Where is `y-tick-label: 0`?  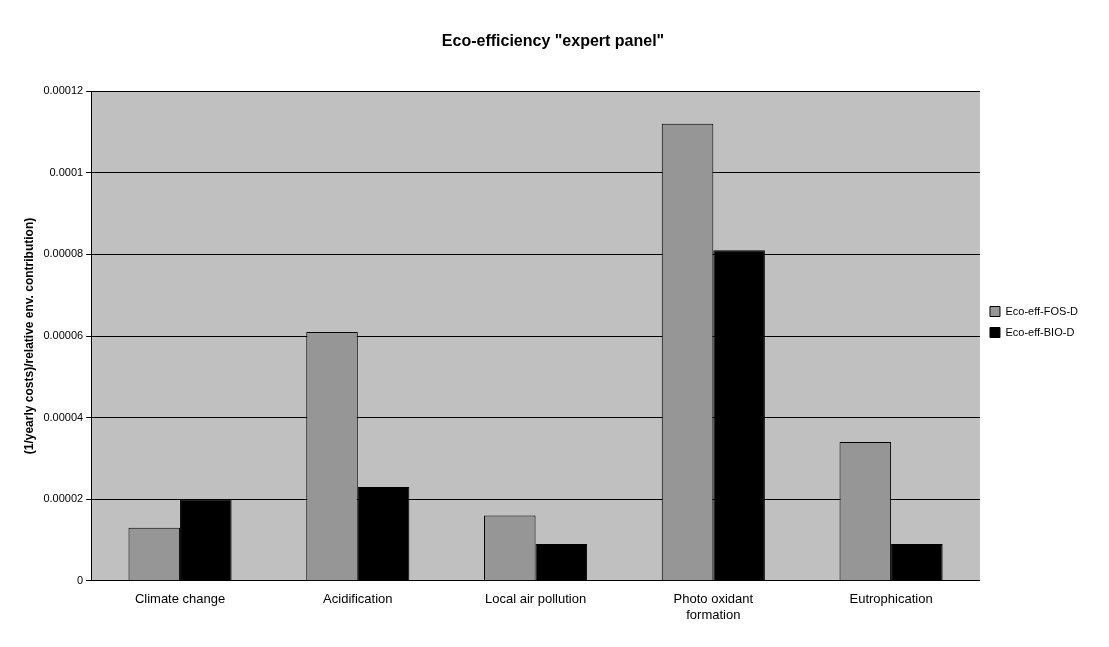 y-tick-label: 0 is located at coordinates (80, 579).